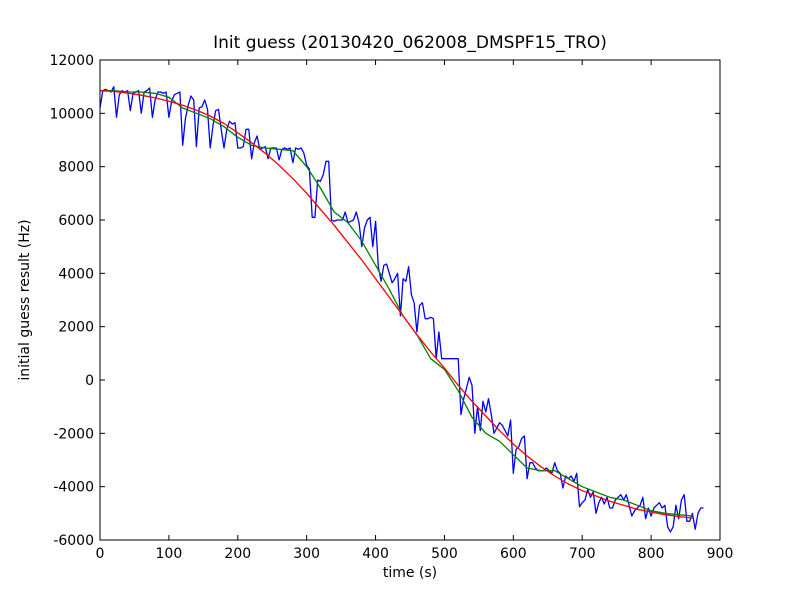  Describe the element at coordinates (73, 541) in the screenshot. I see `y-tick-label: -6000` at that location.